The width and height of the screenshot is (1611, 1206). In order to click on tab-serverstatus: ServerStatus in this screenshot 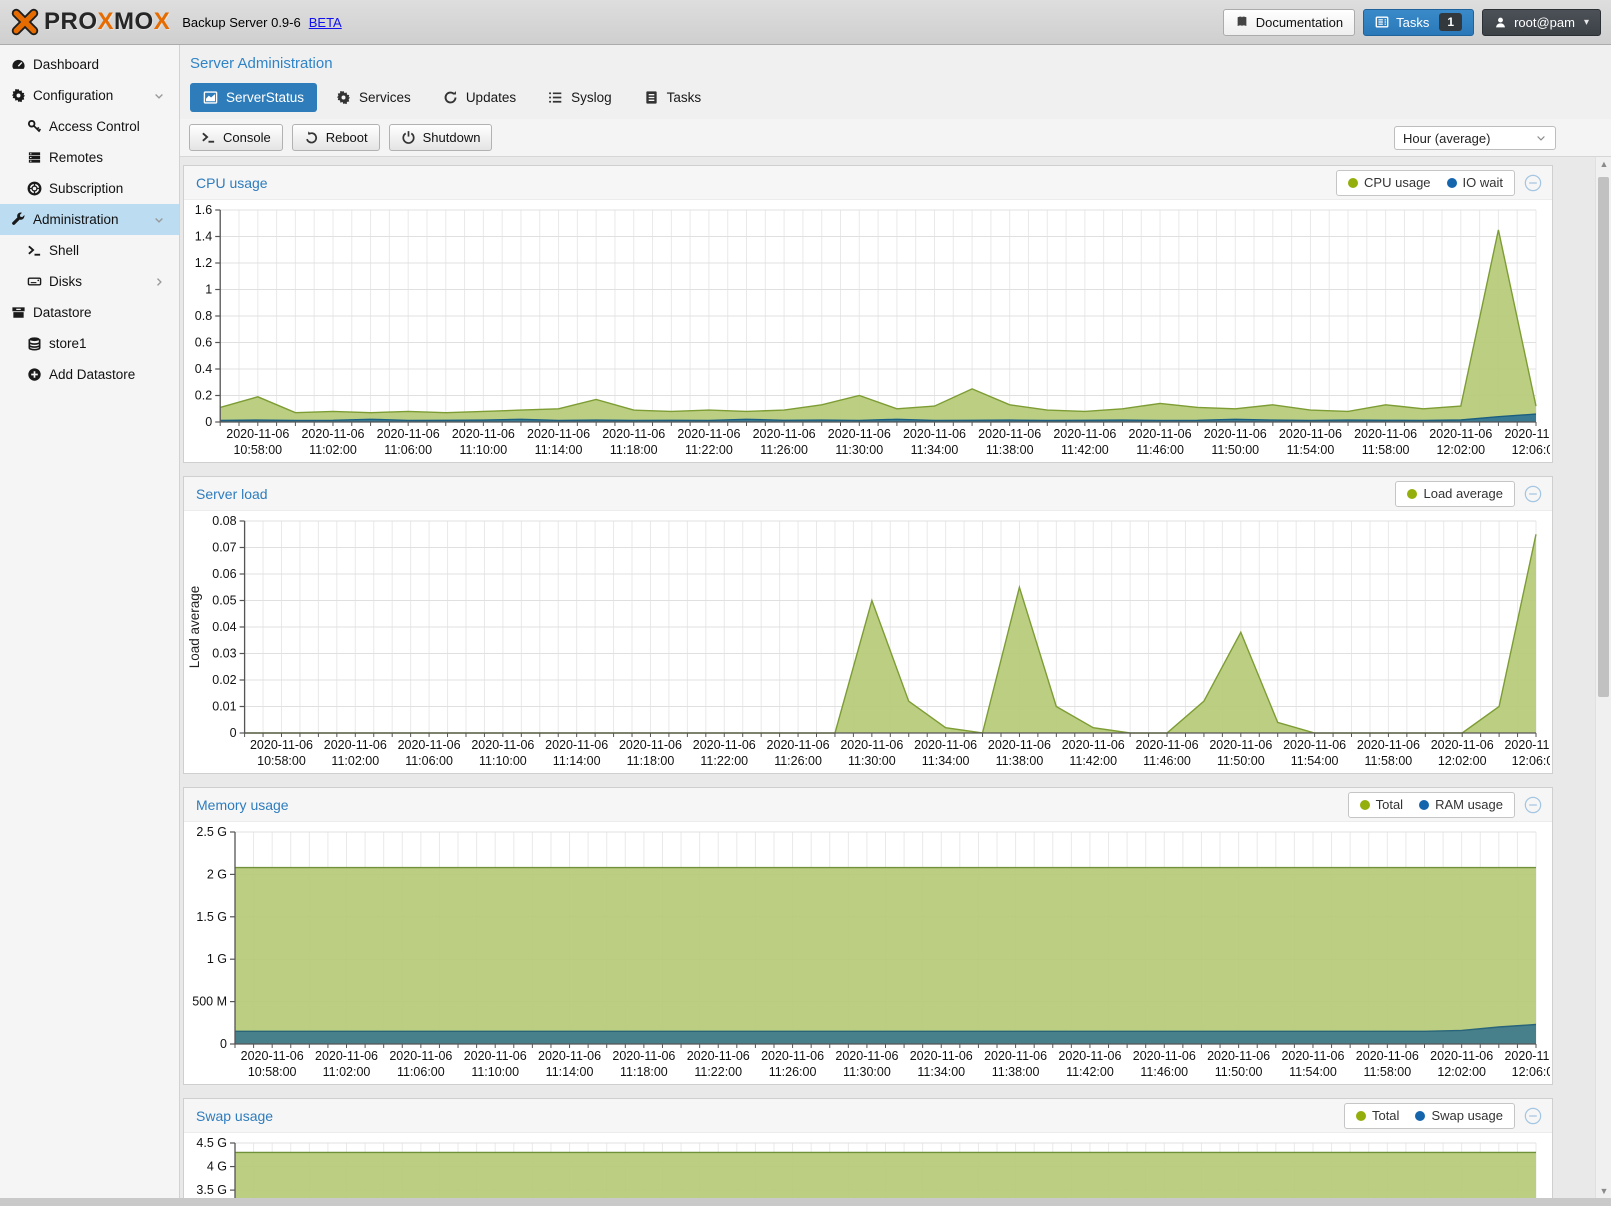, I will do `click(254, 97)`.